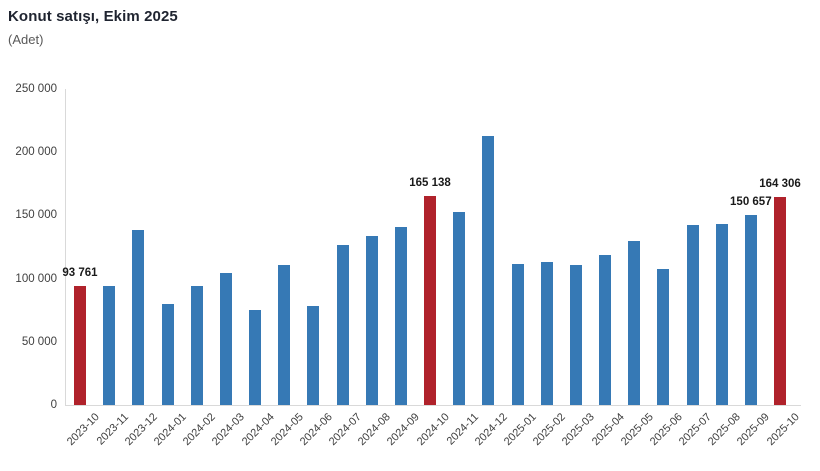 This screenshot has height=471, width=820. Describe the element at coordinates (430, 183) in the screenshot. I see `value-label-2024-10: 165 138` at that location.